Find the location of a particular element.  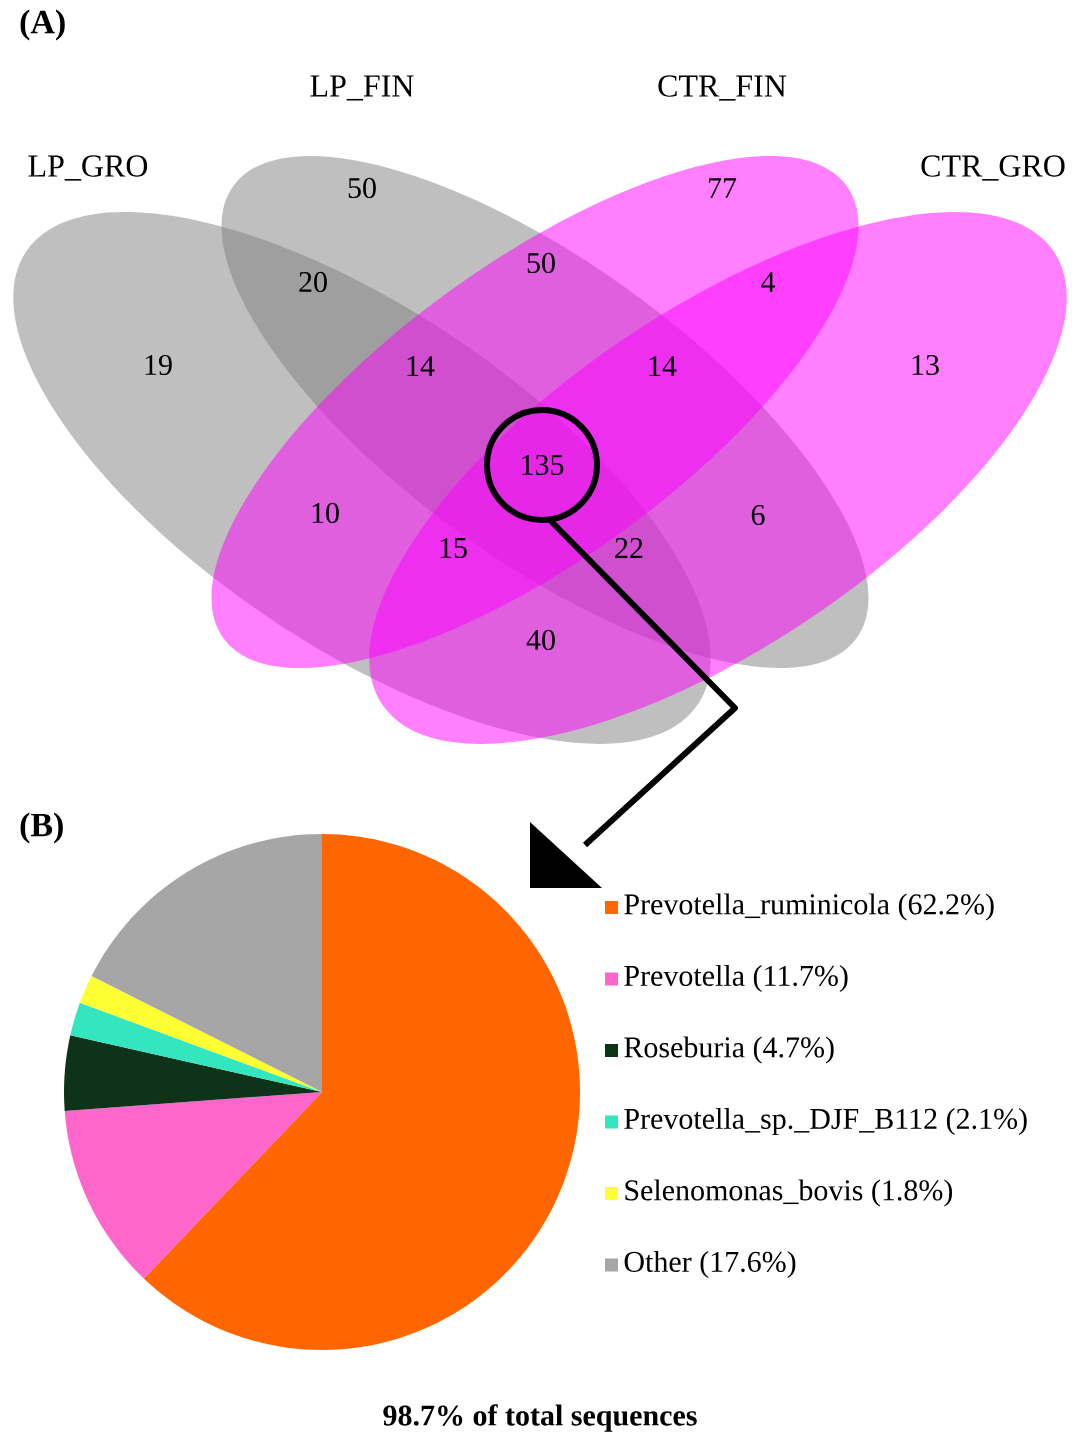

legend-label: Other (17.6%) is located at coordinates (710, 1264).